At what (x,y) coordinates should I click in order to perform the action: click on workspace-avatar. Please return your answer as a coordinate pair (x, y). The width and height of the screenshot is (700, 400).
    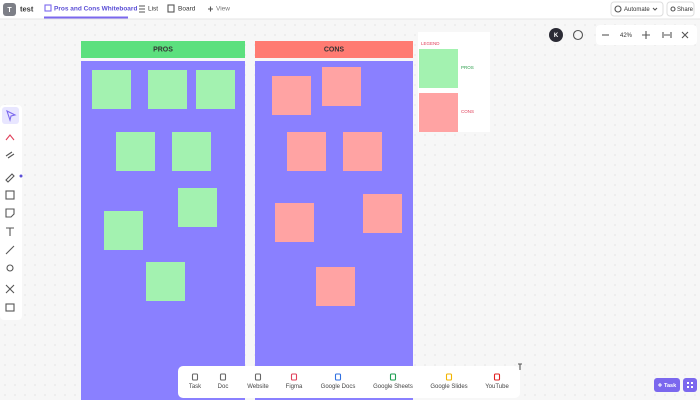
    Looking at the image, I should click on (9, 9).